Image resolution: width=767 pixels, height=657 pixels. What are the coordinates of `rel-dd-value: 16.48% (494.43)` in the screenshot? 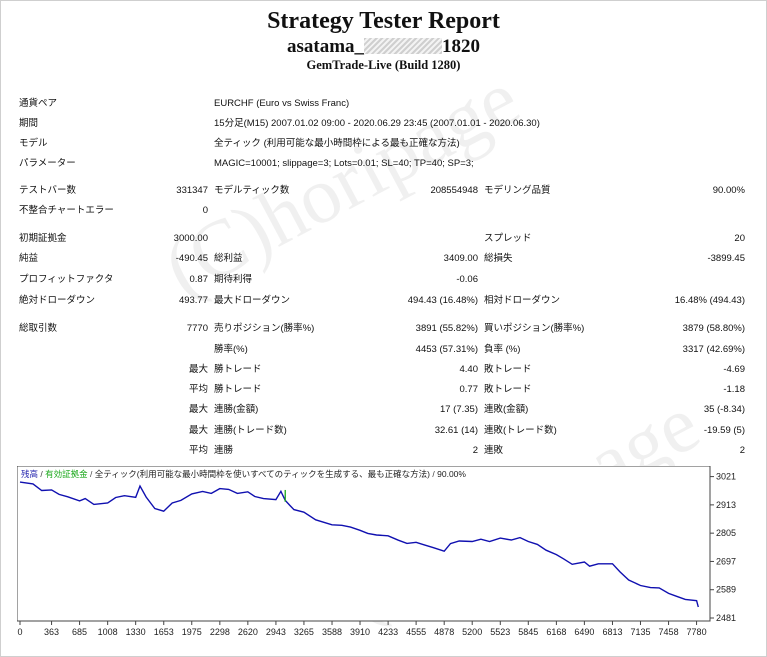 It's located at (709, 300).